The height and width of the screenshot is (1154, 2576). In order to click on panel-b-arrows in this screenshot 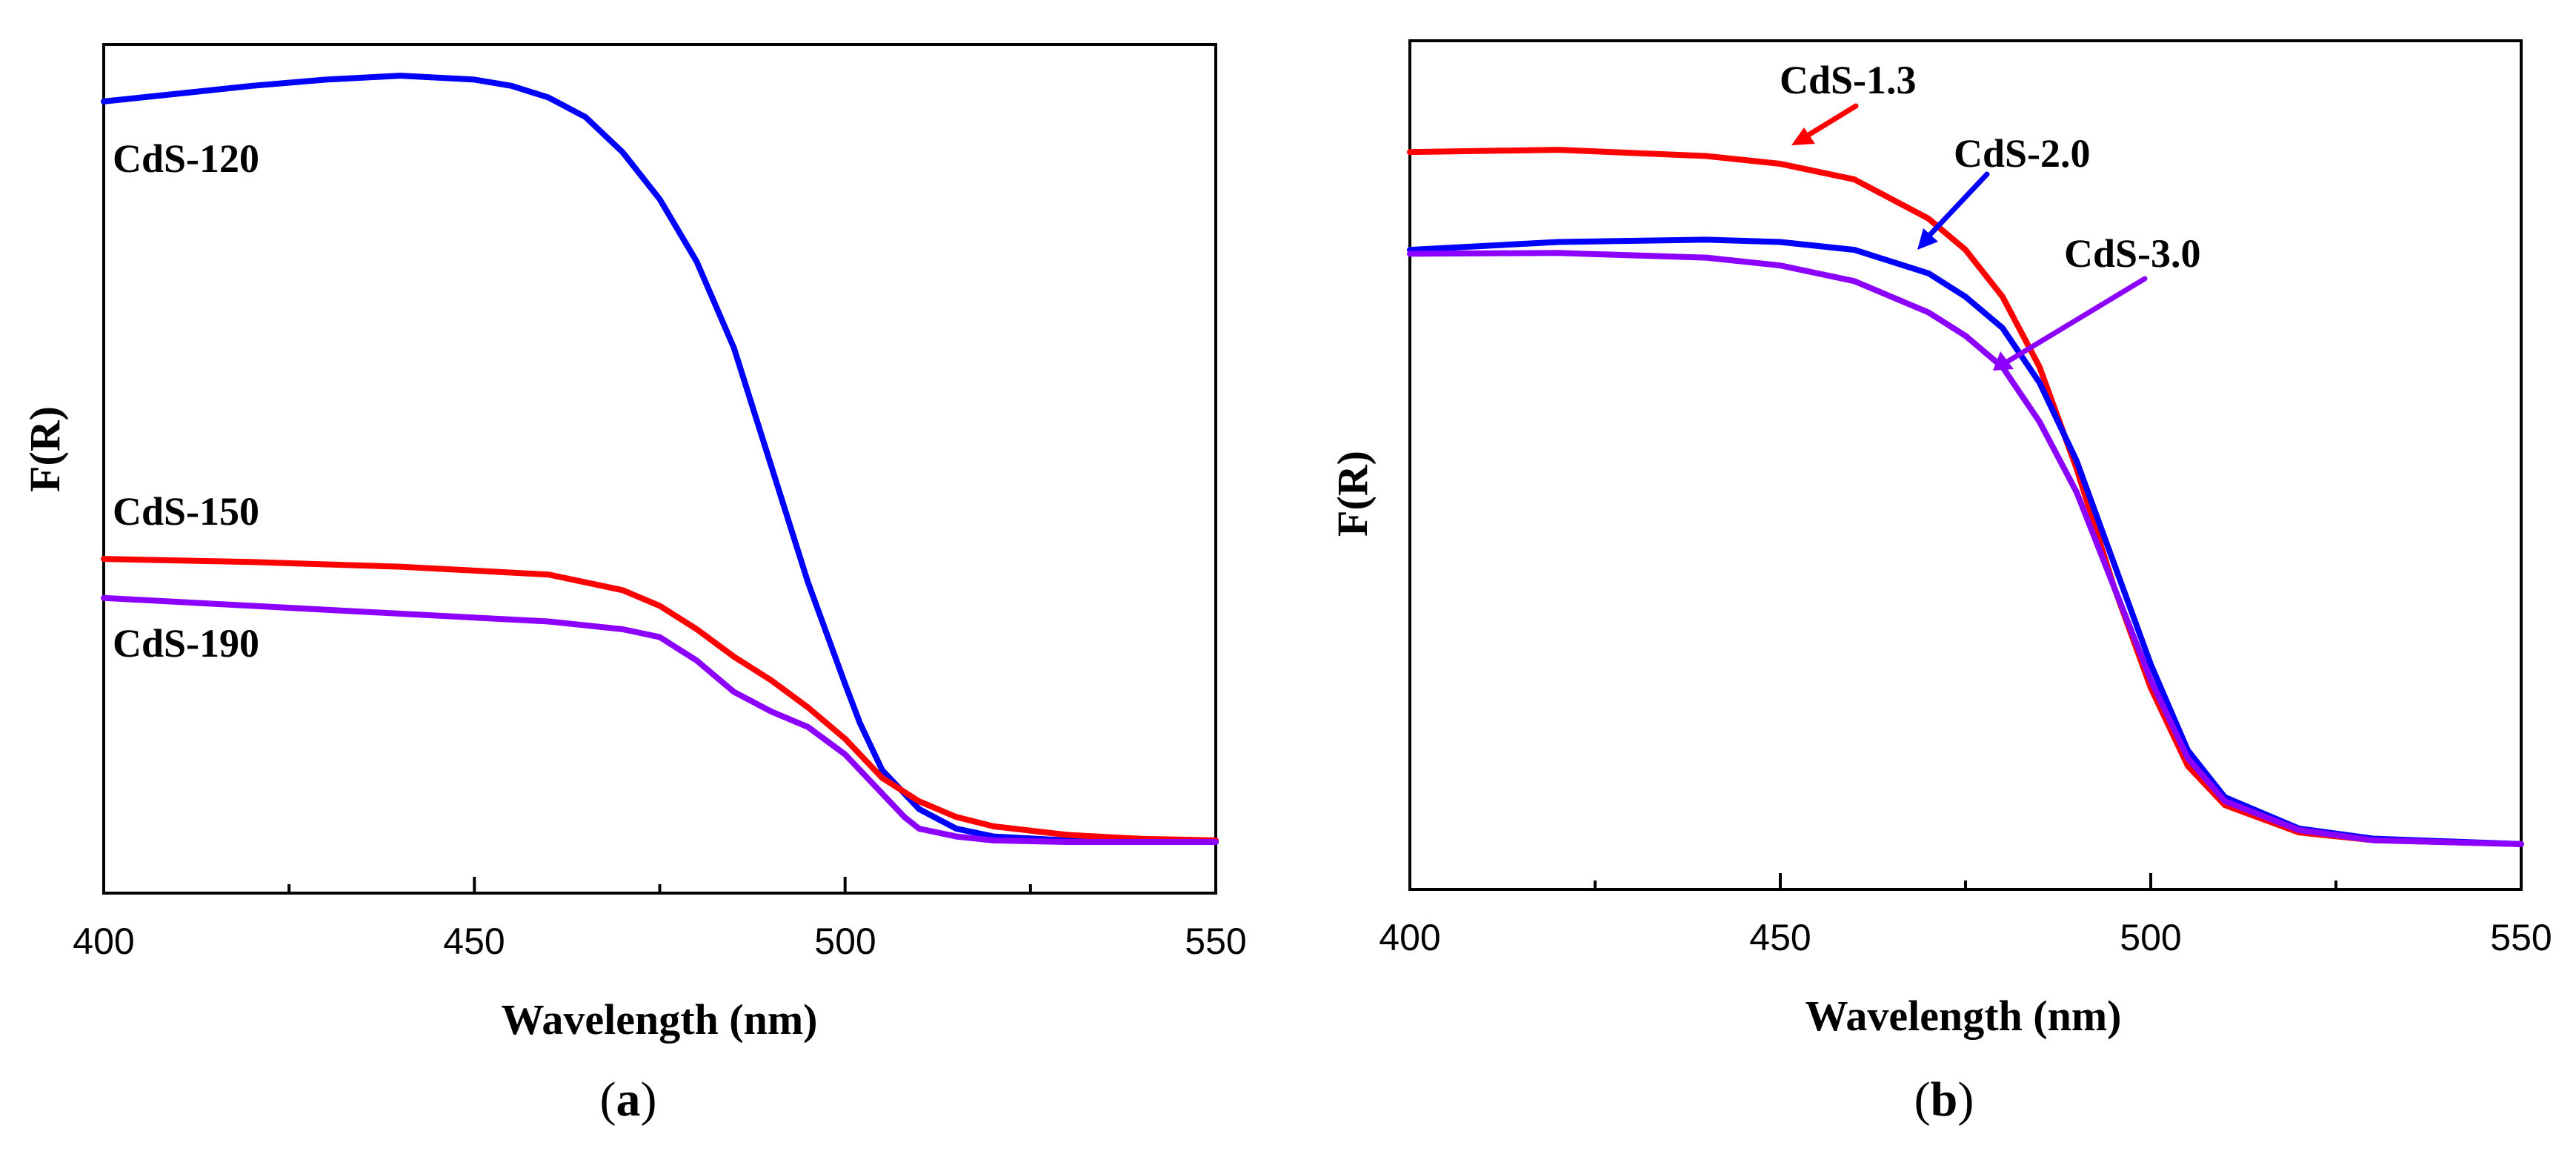, I will do `click(1969, 237)`.